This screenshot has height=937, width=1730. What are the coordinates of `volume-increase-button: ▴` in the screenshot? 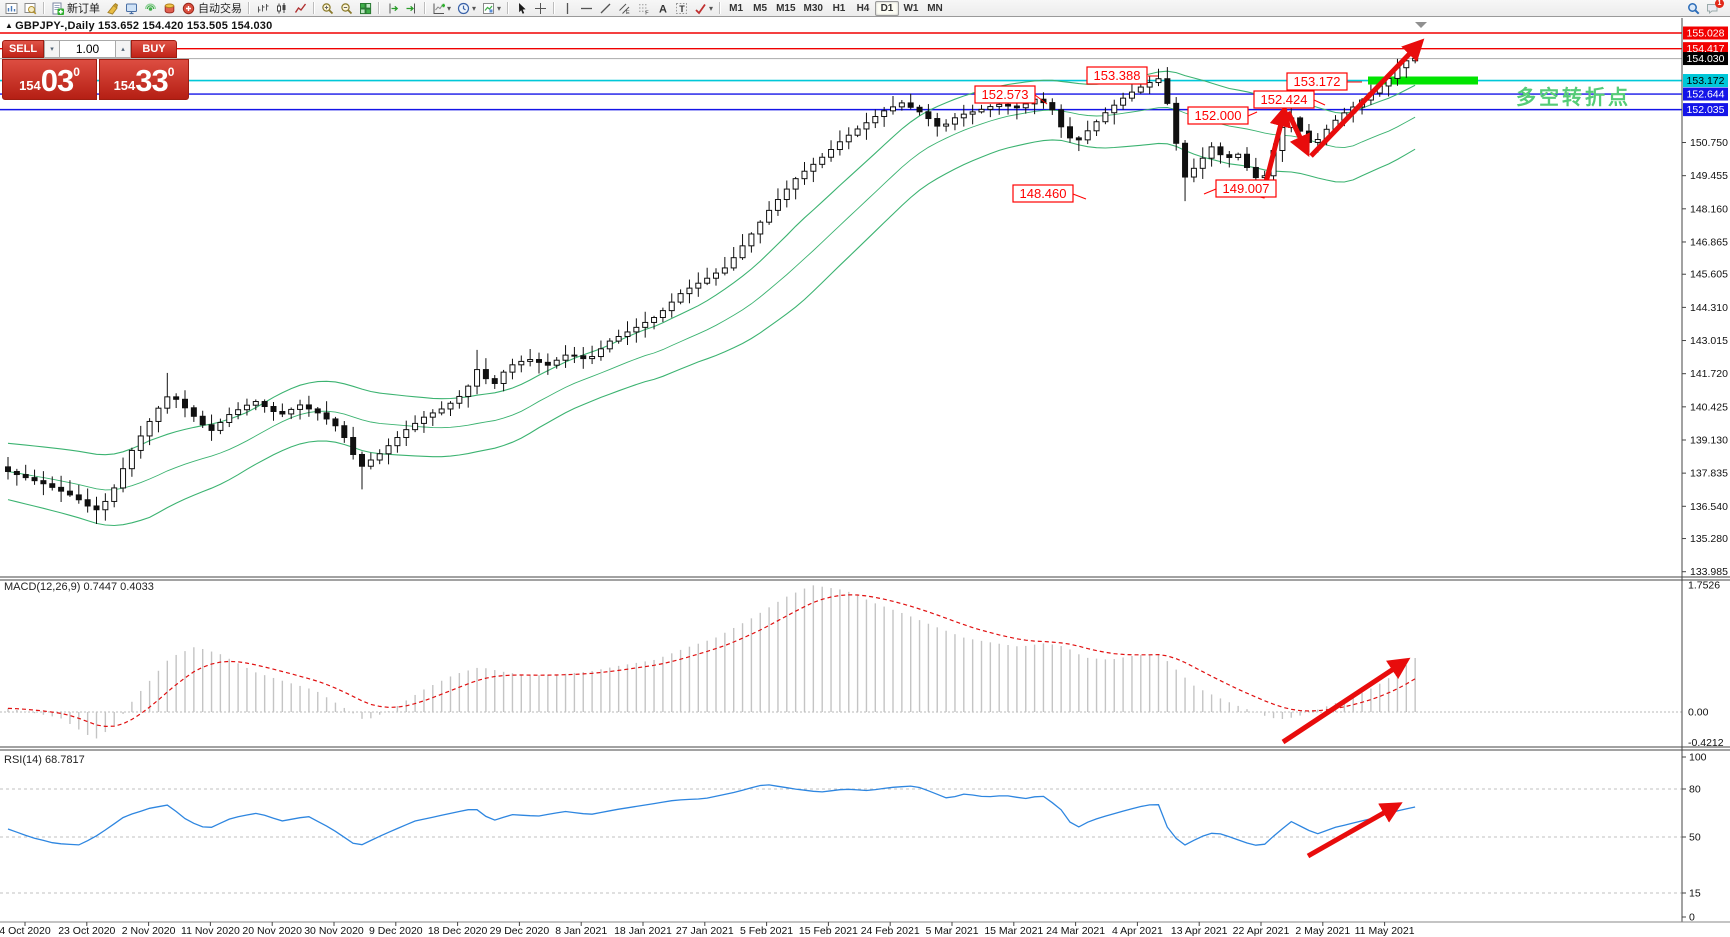 It's located at (123, 49).